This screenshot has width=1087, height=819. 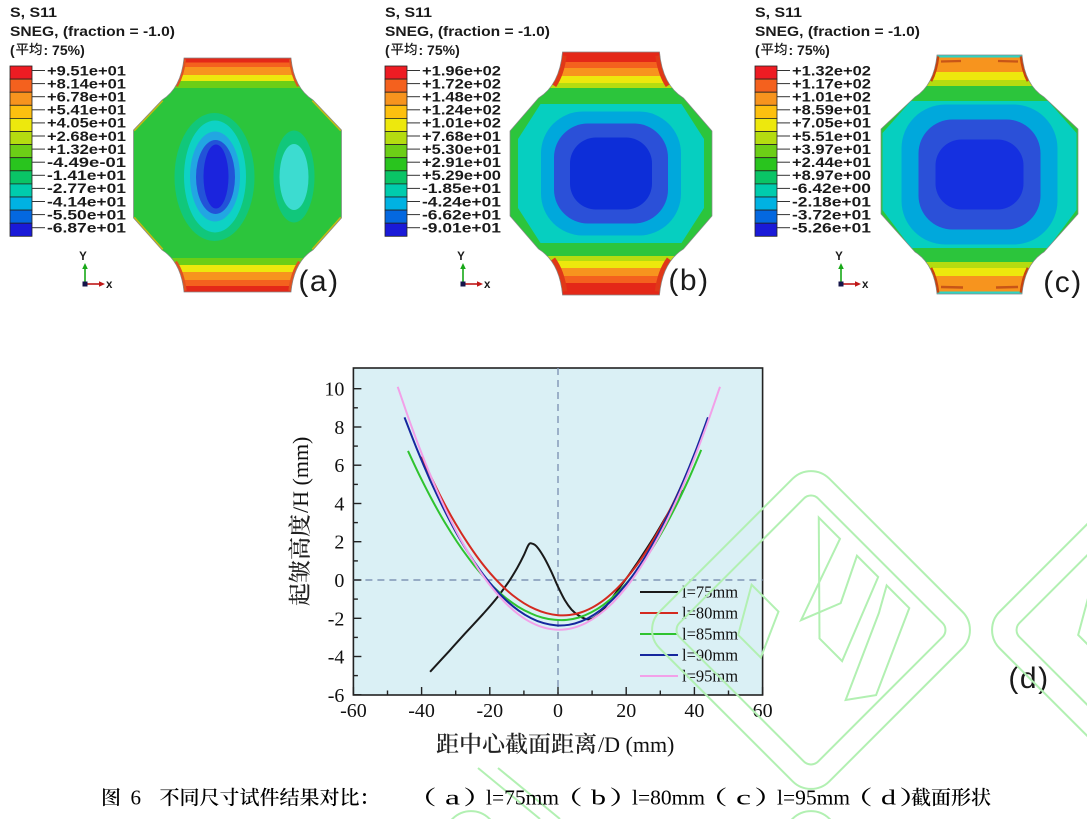 What do you see at coordinates (462, 228) in the screenshot?
I see `svg-text: -9.01e+01` at bounding box center [462, 228].